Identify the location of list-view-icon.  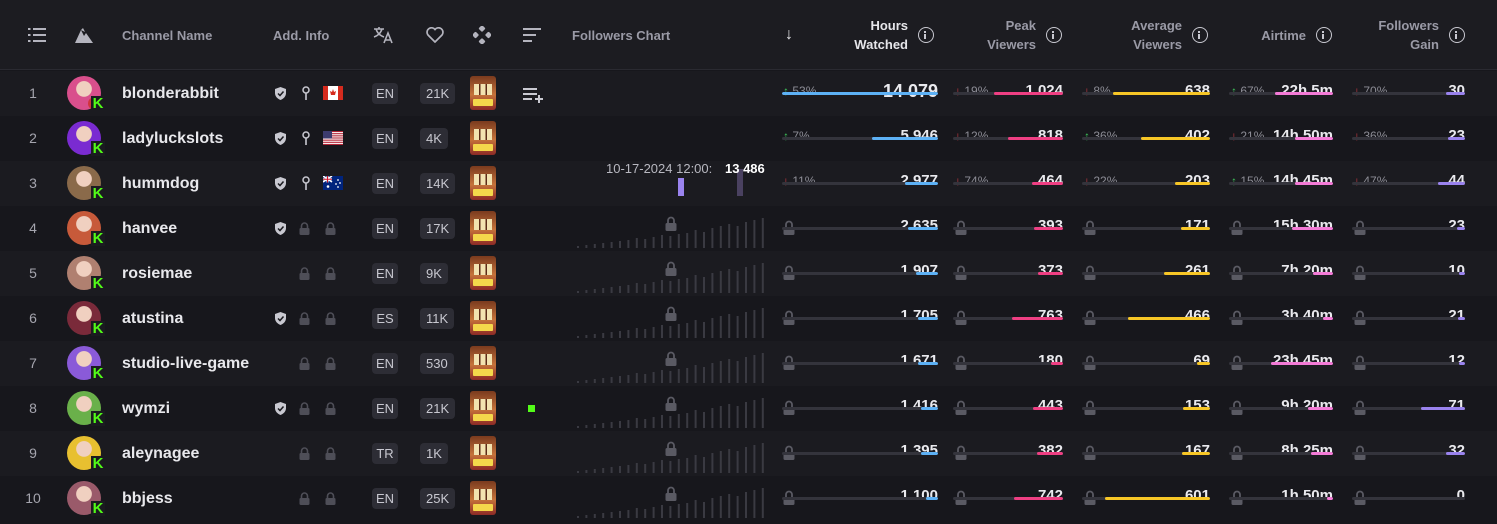
(37, 35).